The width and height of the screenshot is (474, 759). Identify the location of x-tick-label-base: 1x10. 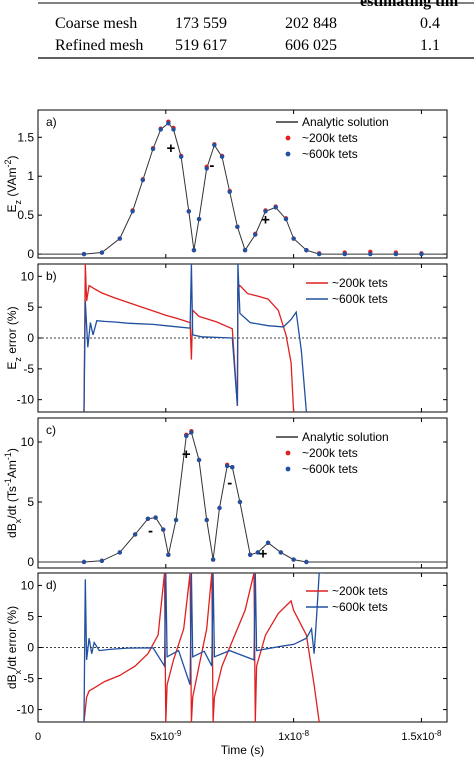
(290, 737).